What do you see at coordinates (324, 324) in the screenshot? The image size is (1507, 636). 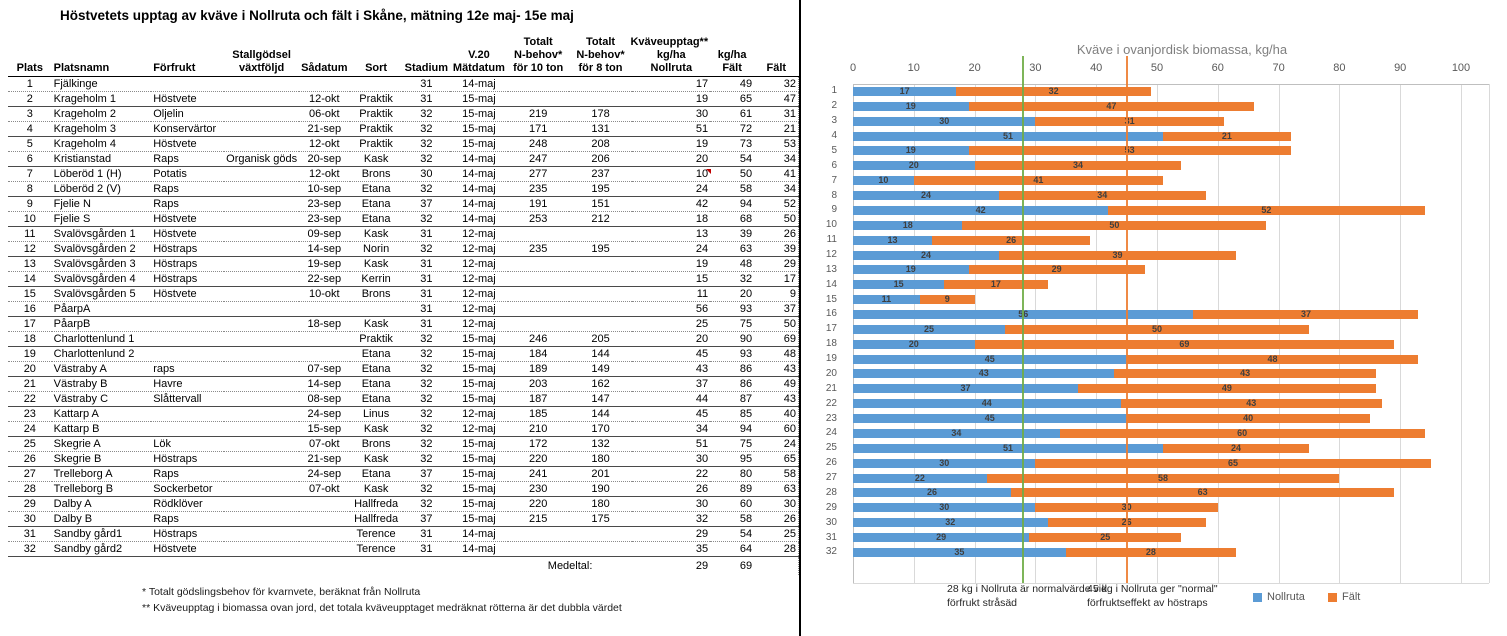 I see `table-cell: 18-sep` at bounding box center [324, 324].